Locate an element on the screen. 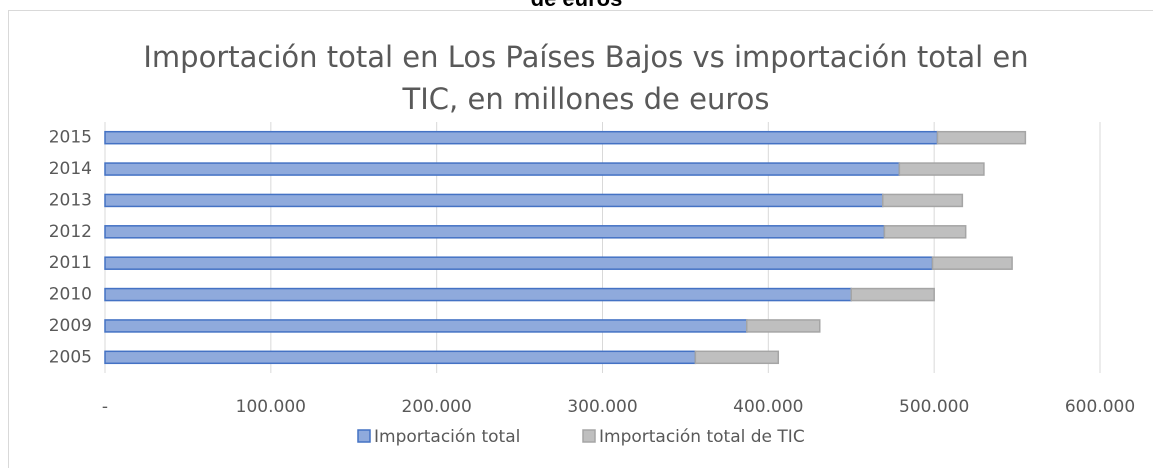  y-tick-label: 2014 is located at coordinates (70, 169).